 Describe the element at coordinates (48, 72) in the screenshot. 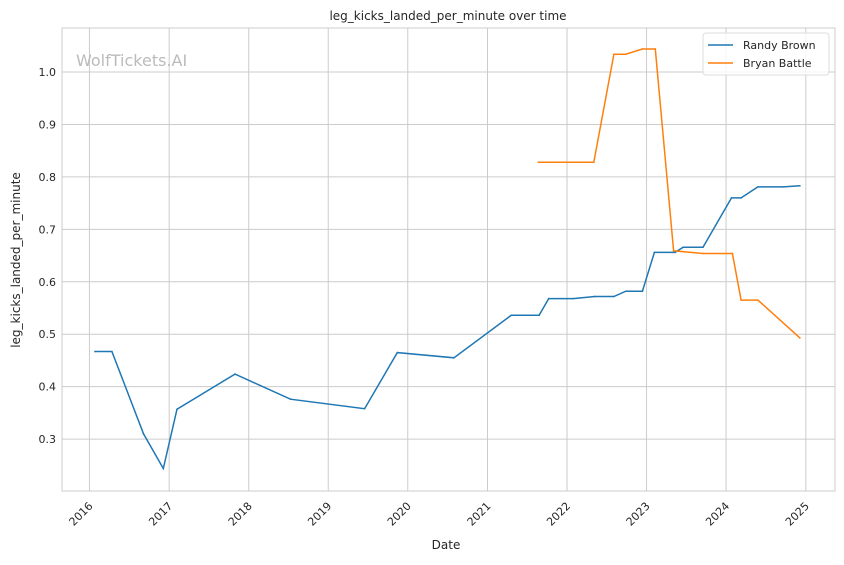

I see `y-tick-label: 1.0` at that location.